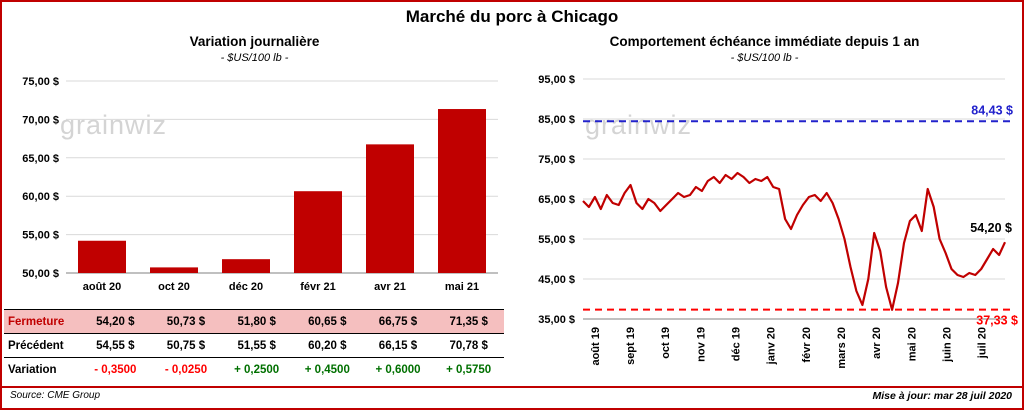 The height and width of the screenshot is (410, 1024). I want to click on price-line, so click(794, 241).